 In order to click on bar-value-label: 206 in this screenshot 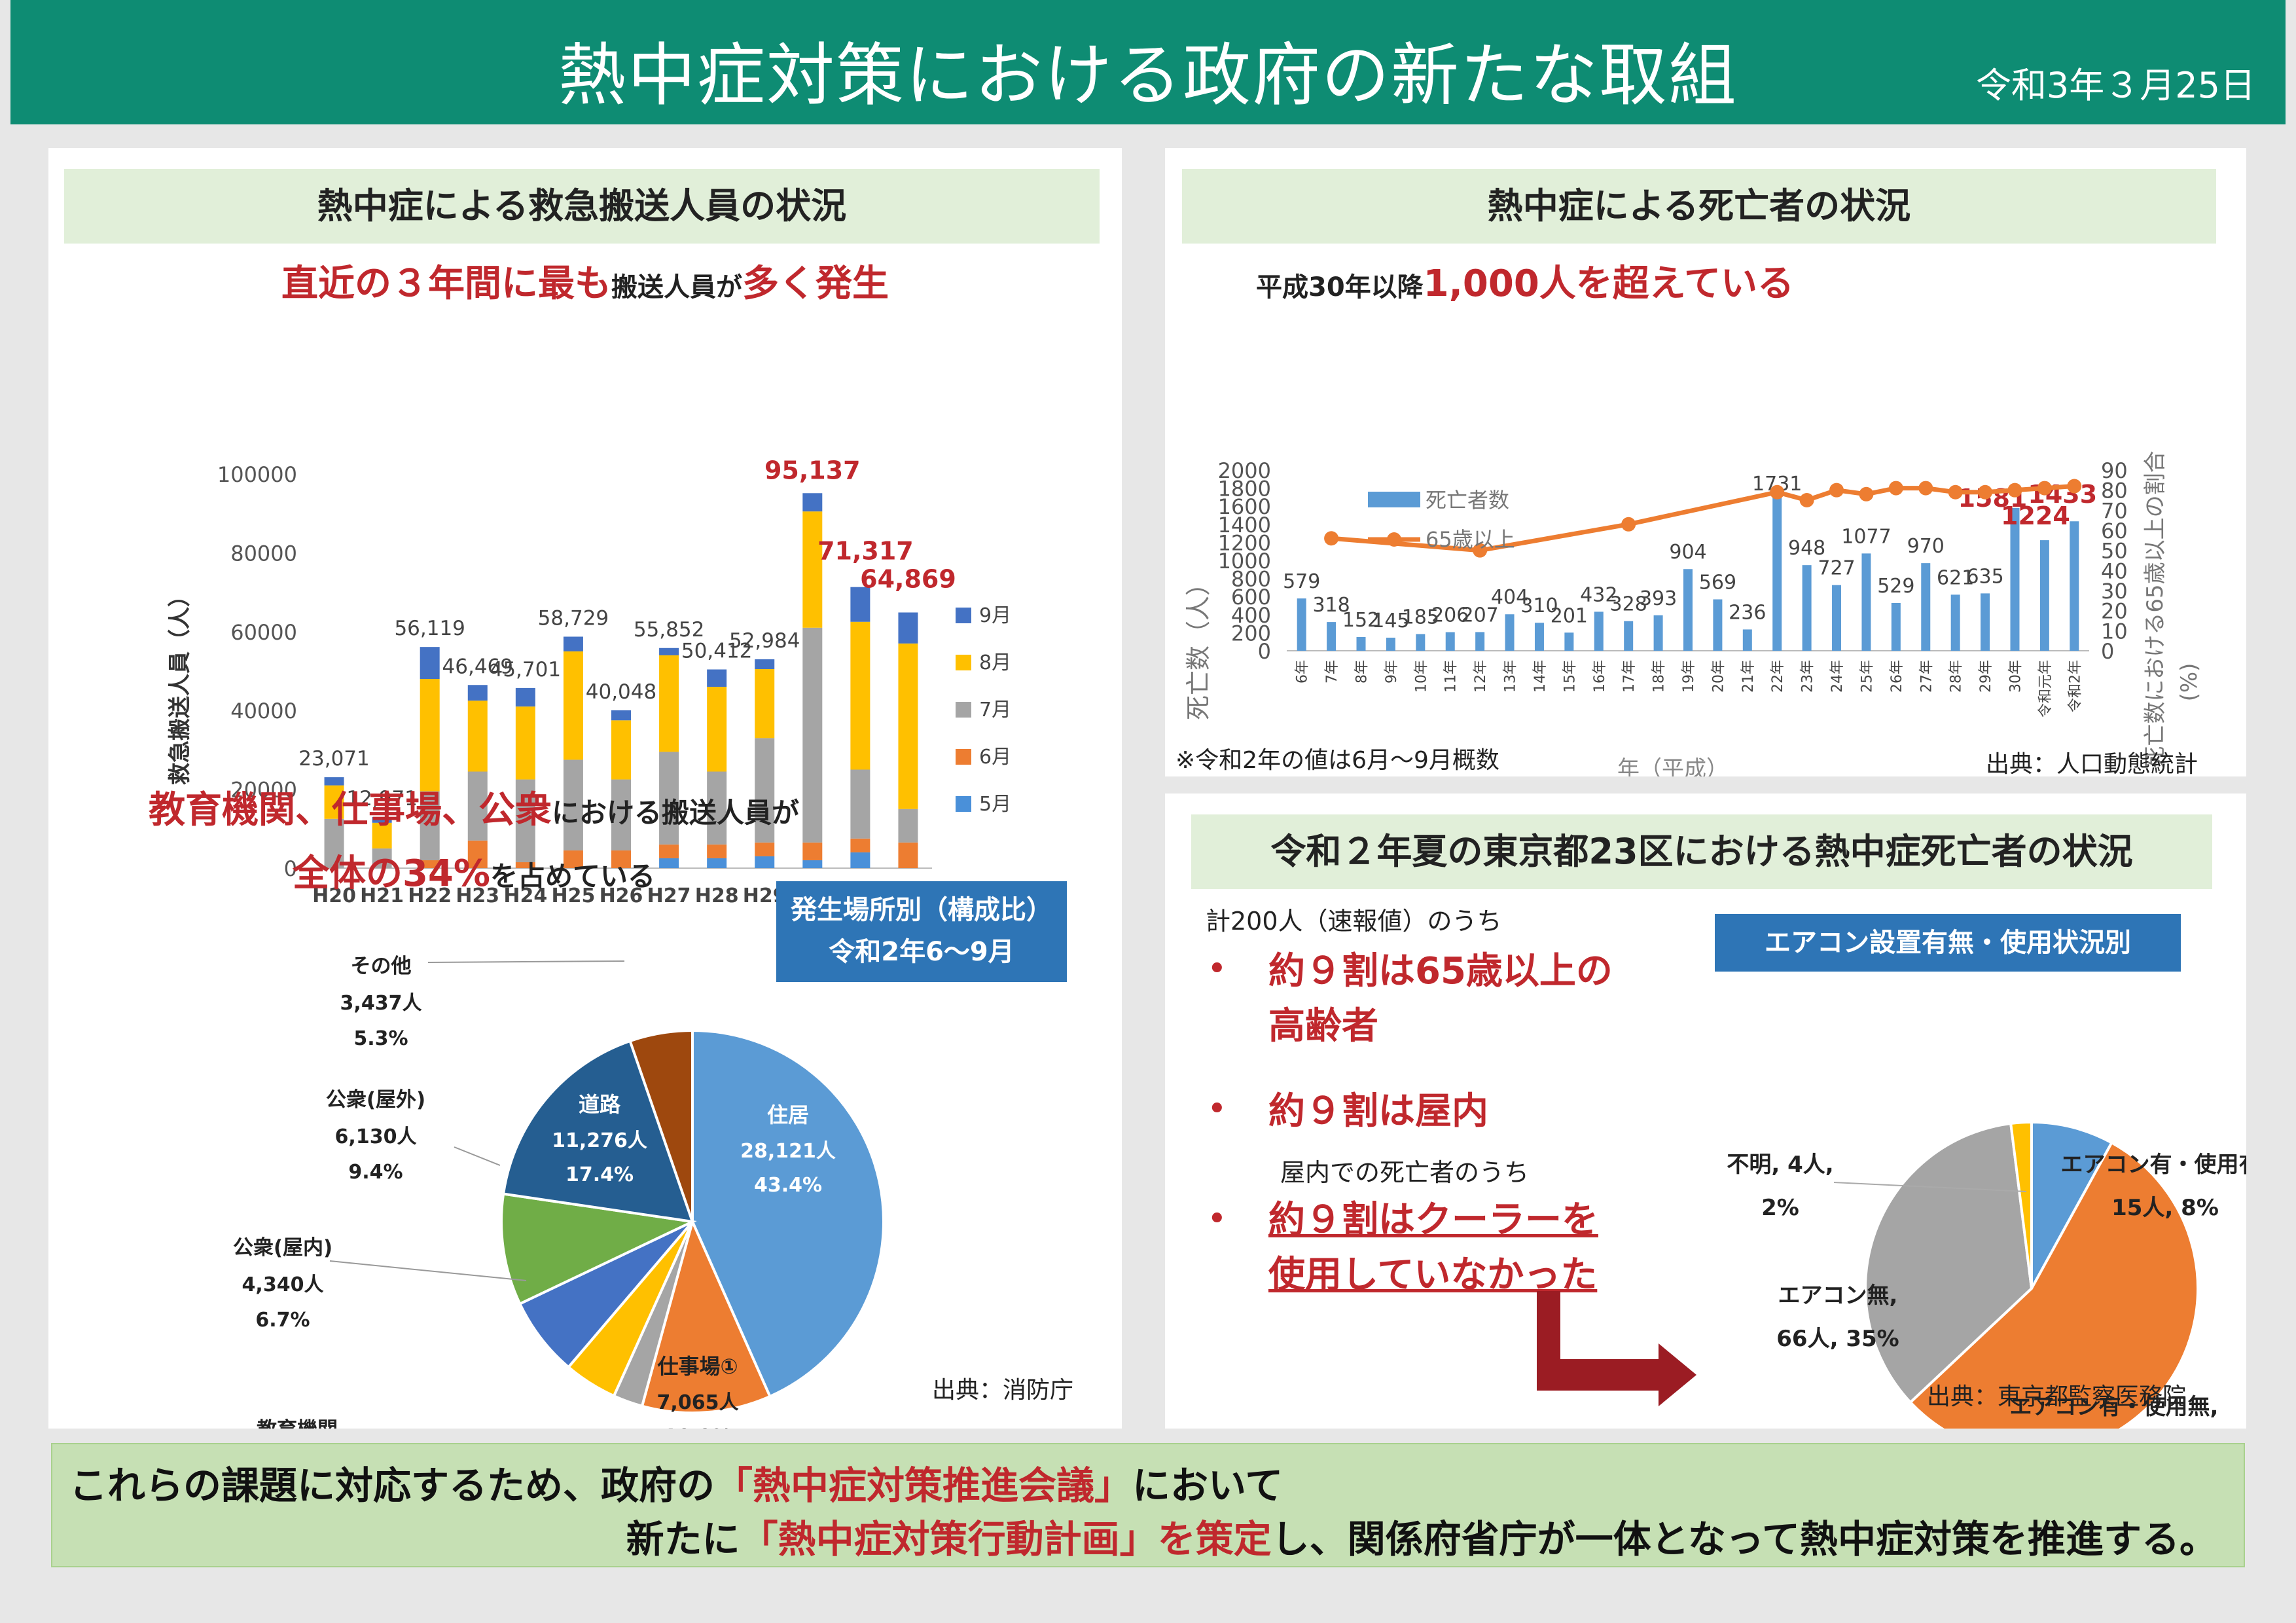, I will do `click(1450, 615)`.